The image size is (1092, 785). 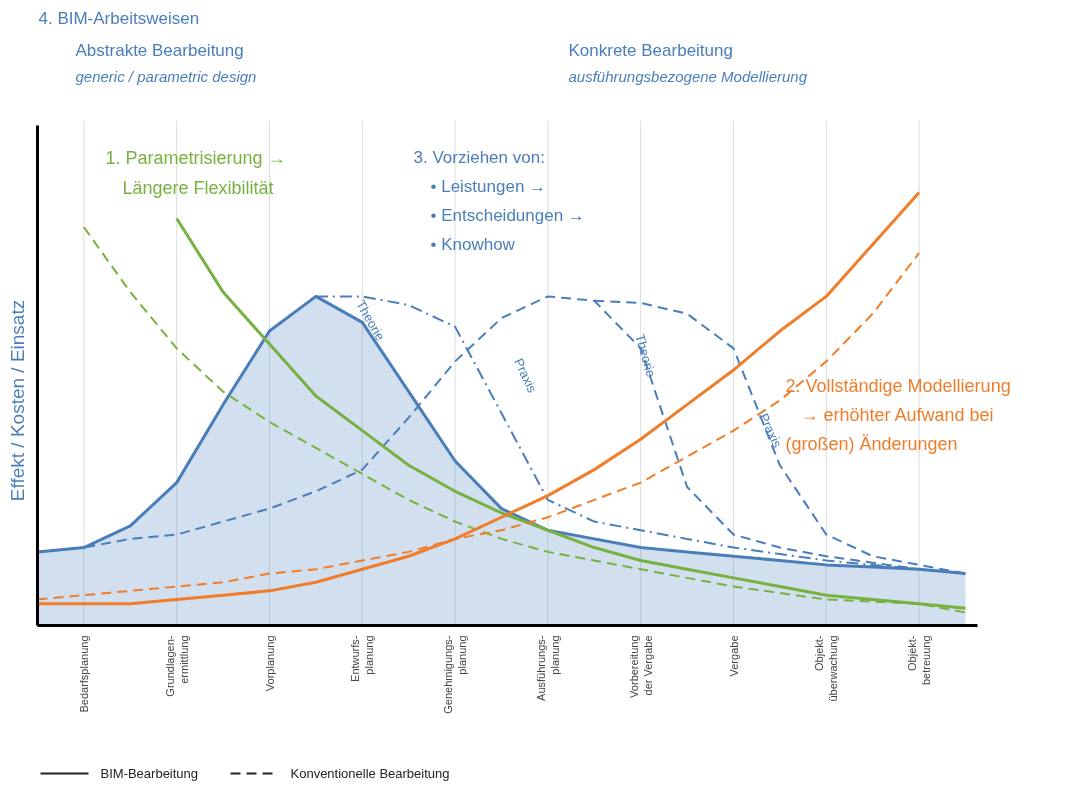 I want to click on text: ausführungsbezogene Modellierung, so click(x=688, y=76).